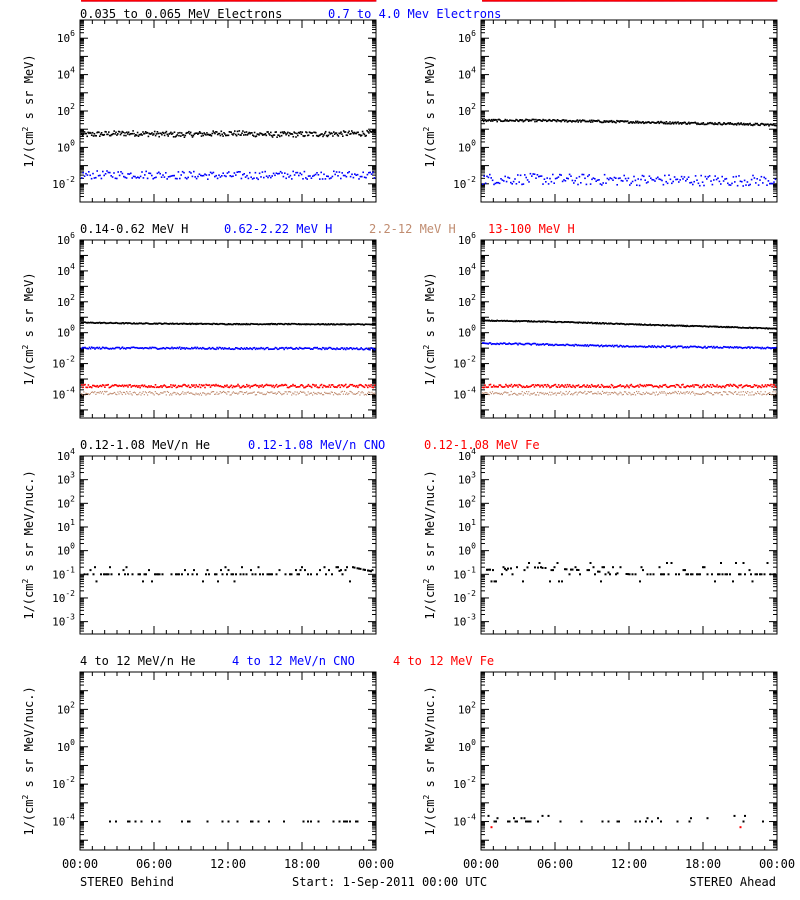 This screenshot has width=800, height=900. Describe the element at coordinates (28, 110) in the screenshot. I see `y-axis-label: 1/(cm2 s sr MeV)` at that location.